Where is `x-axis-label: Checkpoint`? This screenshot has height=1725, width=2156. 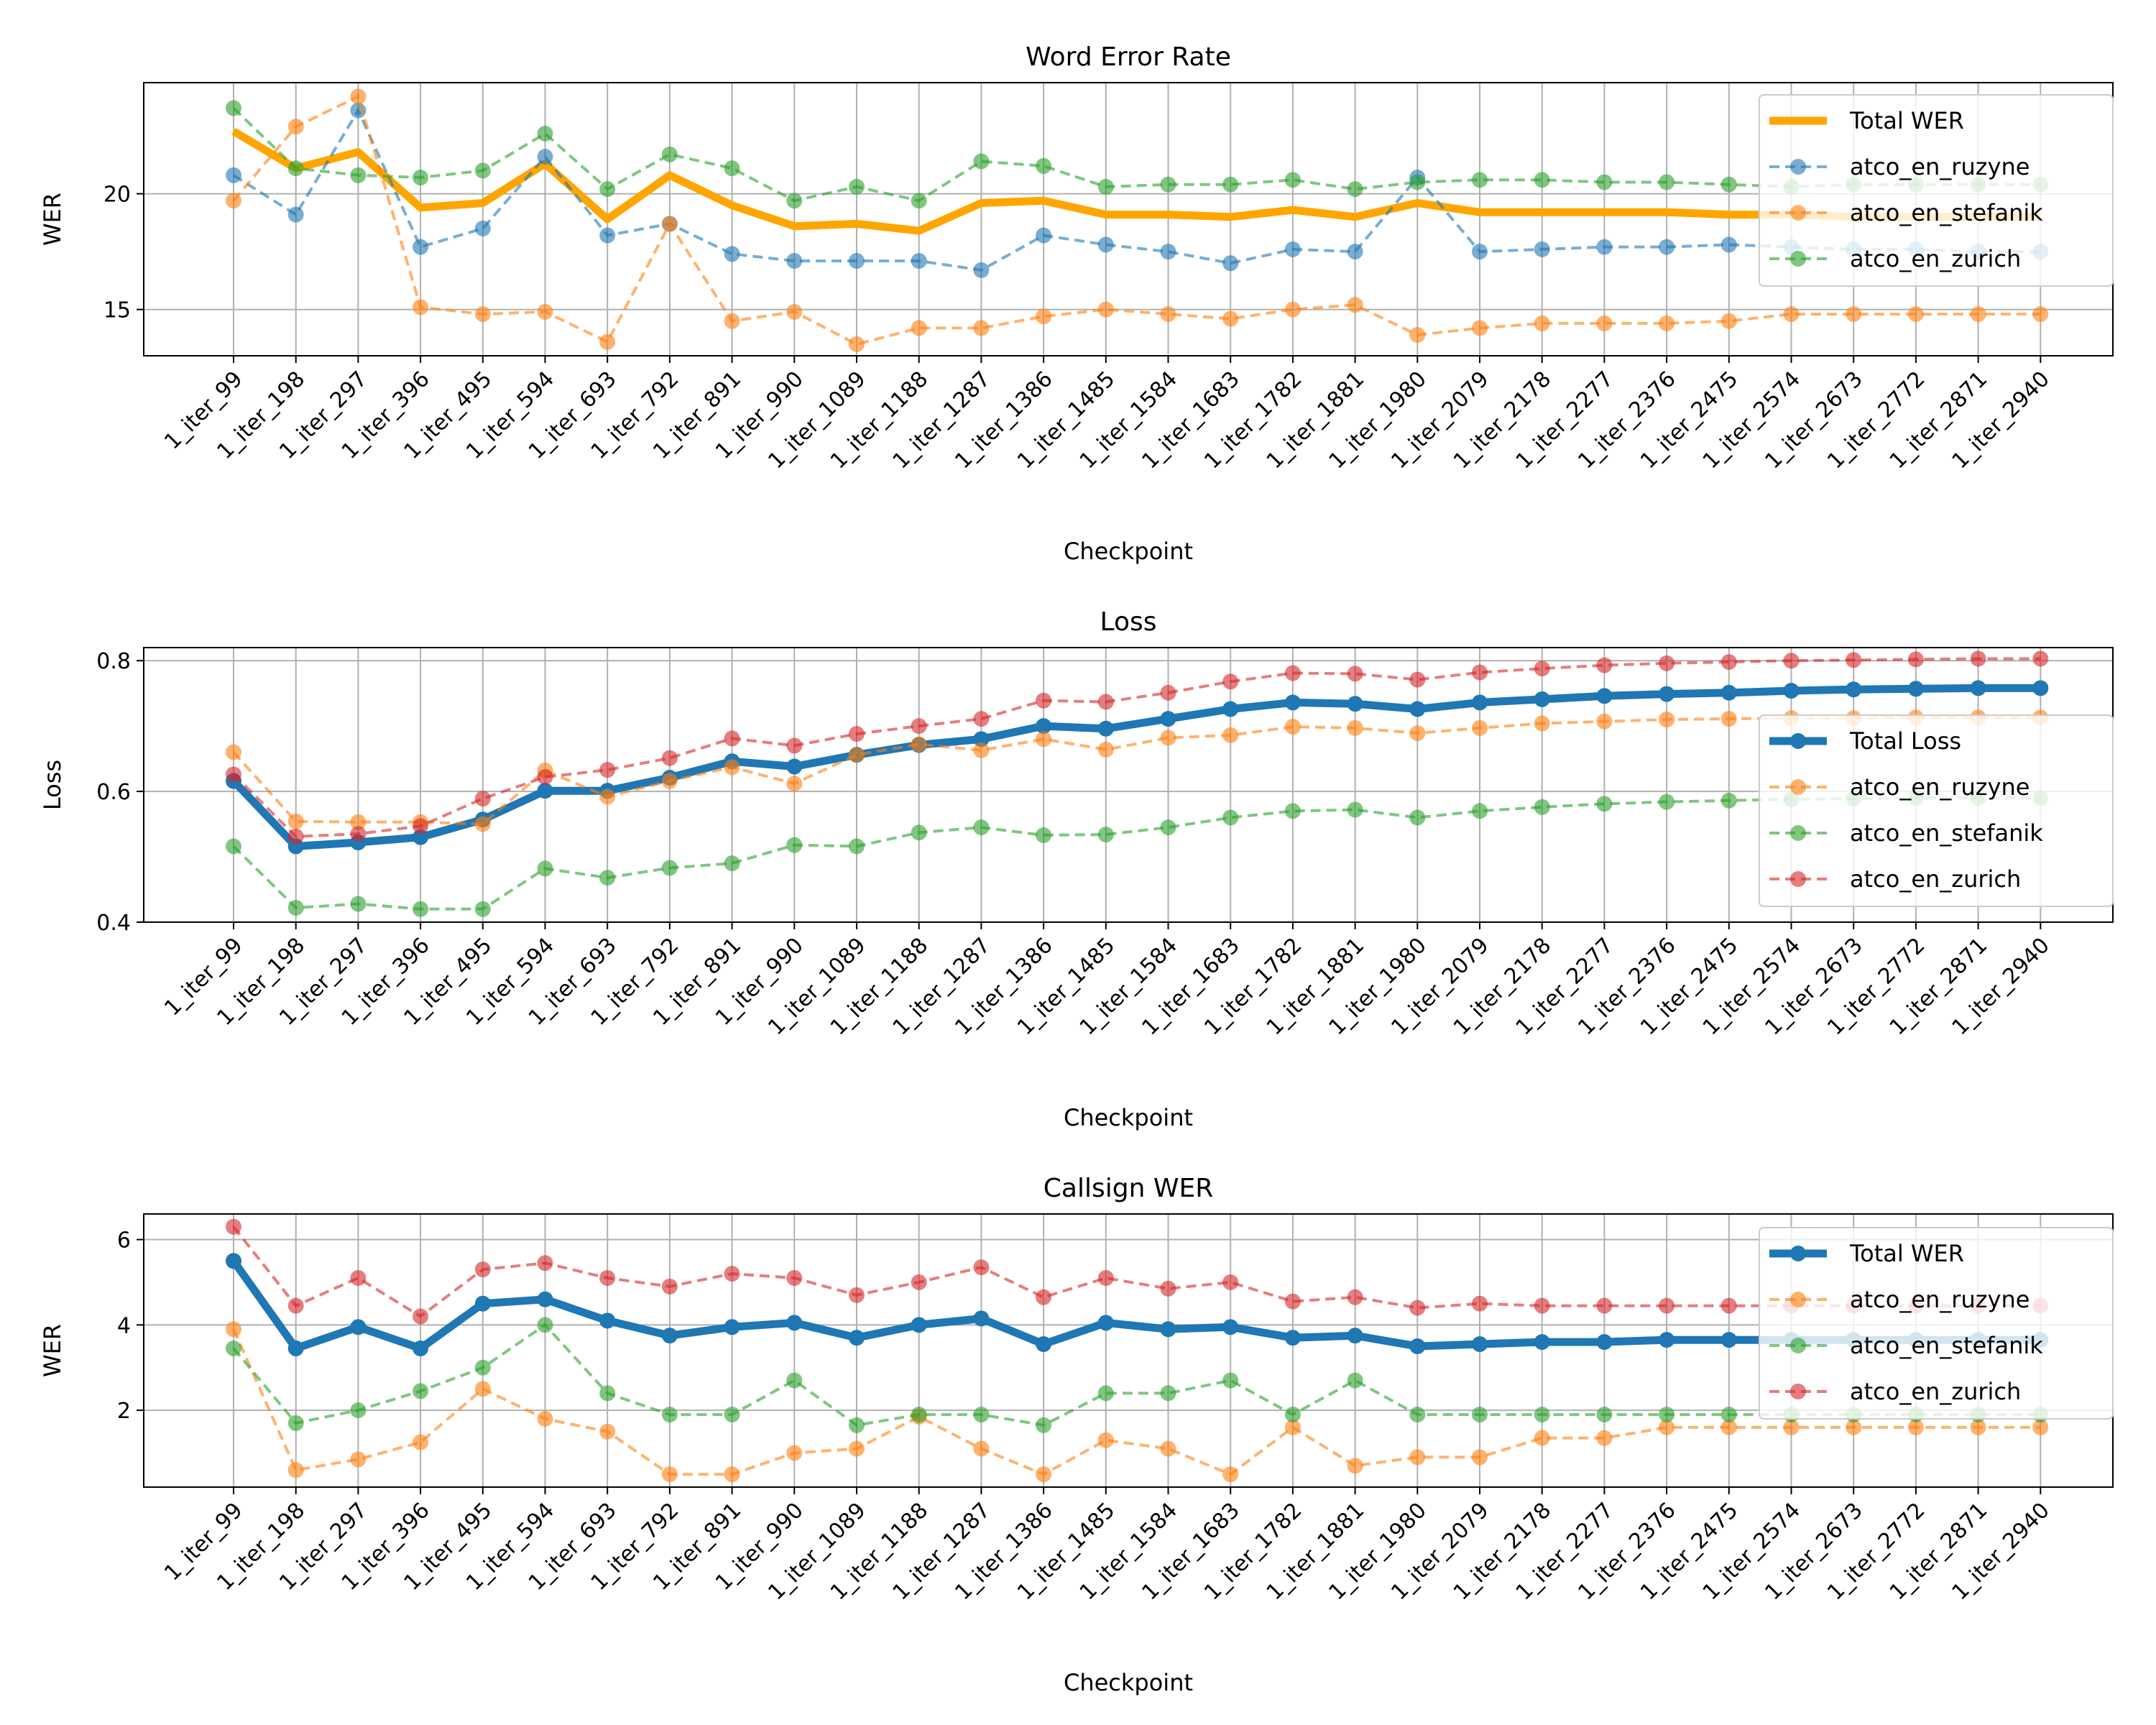 x-axis-label: Checkpoint is located at coordinates (1128, 1117).